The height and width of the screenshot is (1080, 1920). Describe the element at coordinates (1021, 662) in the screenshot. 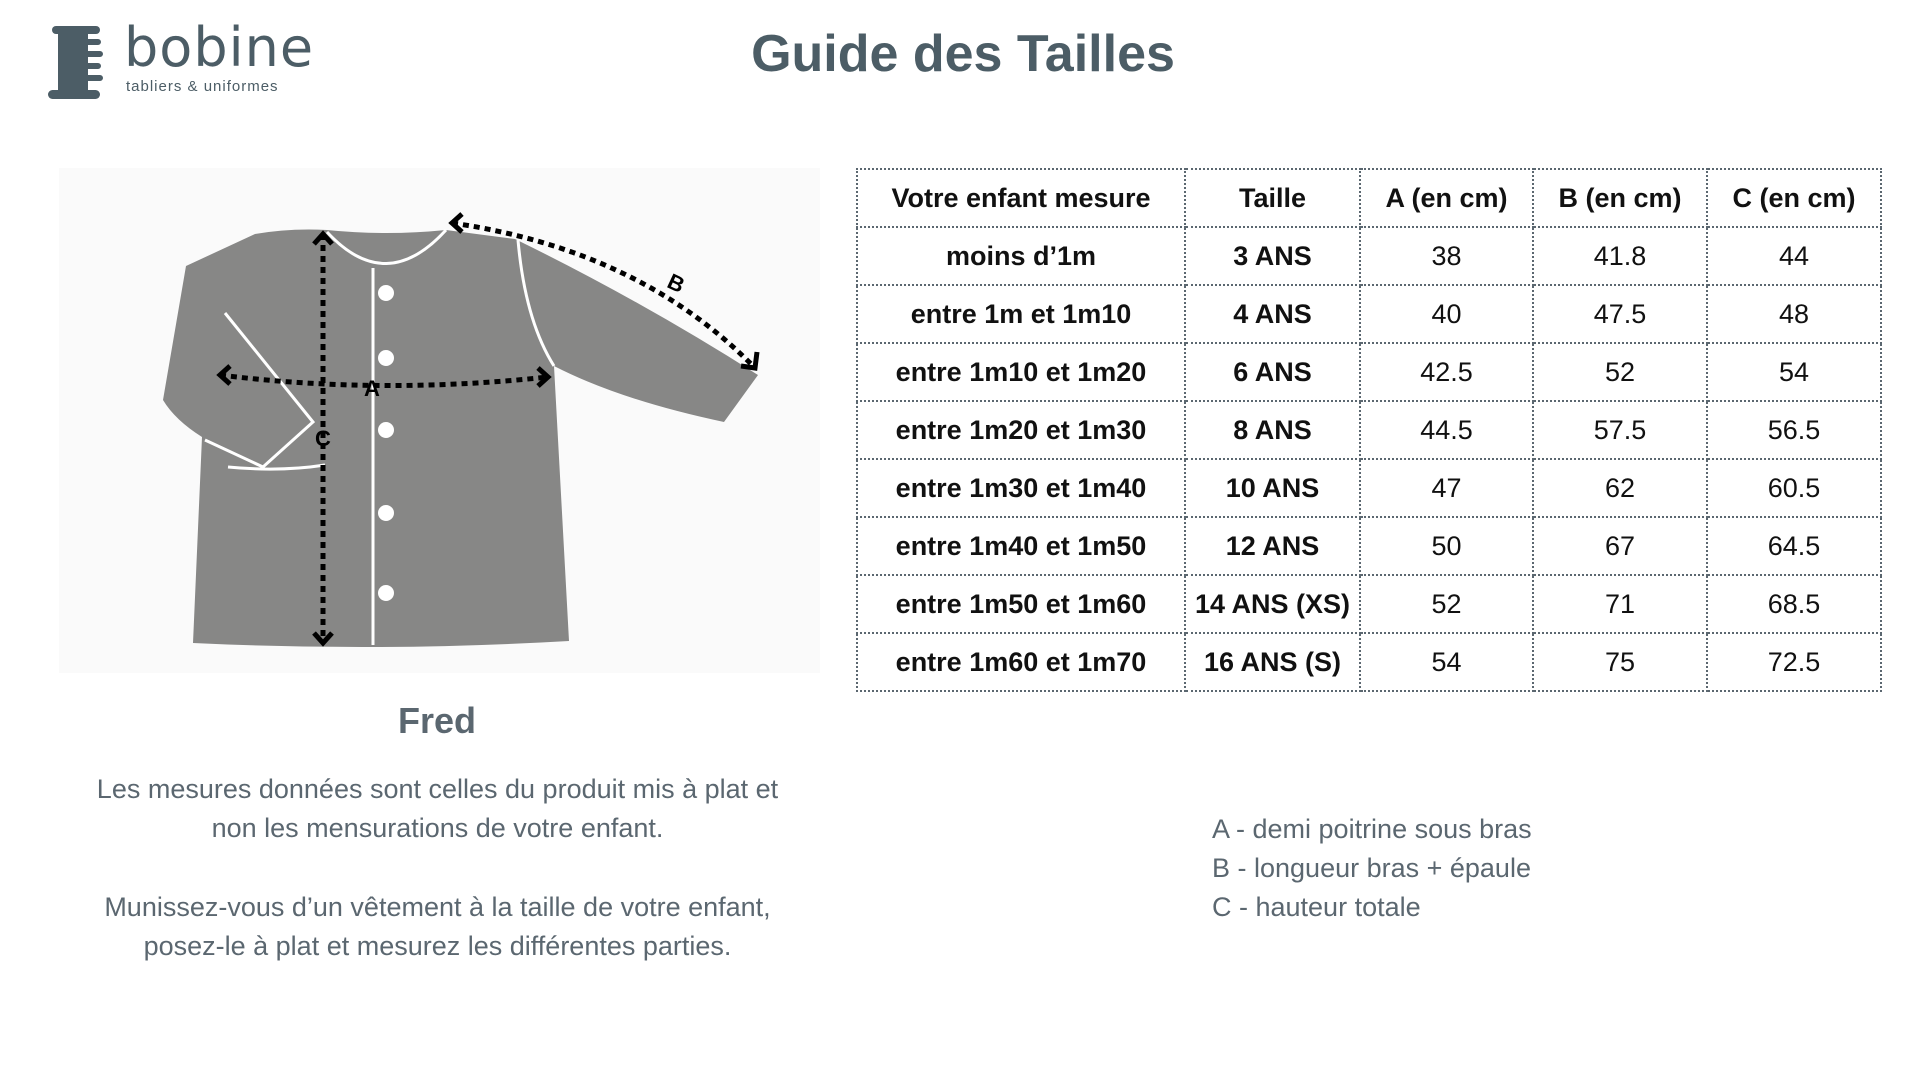

I see `cell-height: entre 1m60 et 1m70` at that location.